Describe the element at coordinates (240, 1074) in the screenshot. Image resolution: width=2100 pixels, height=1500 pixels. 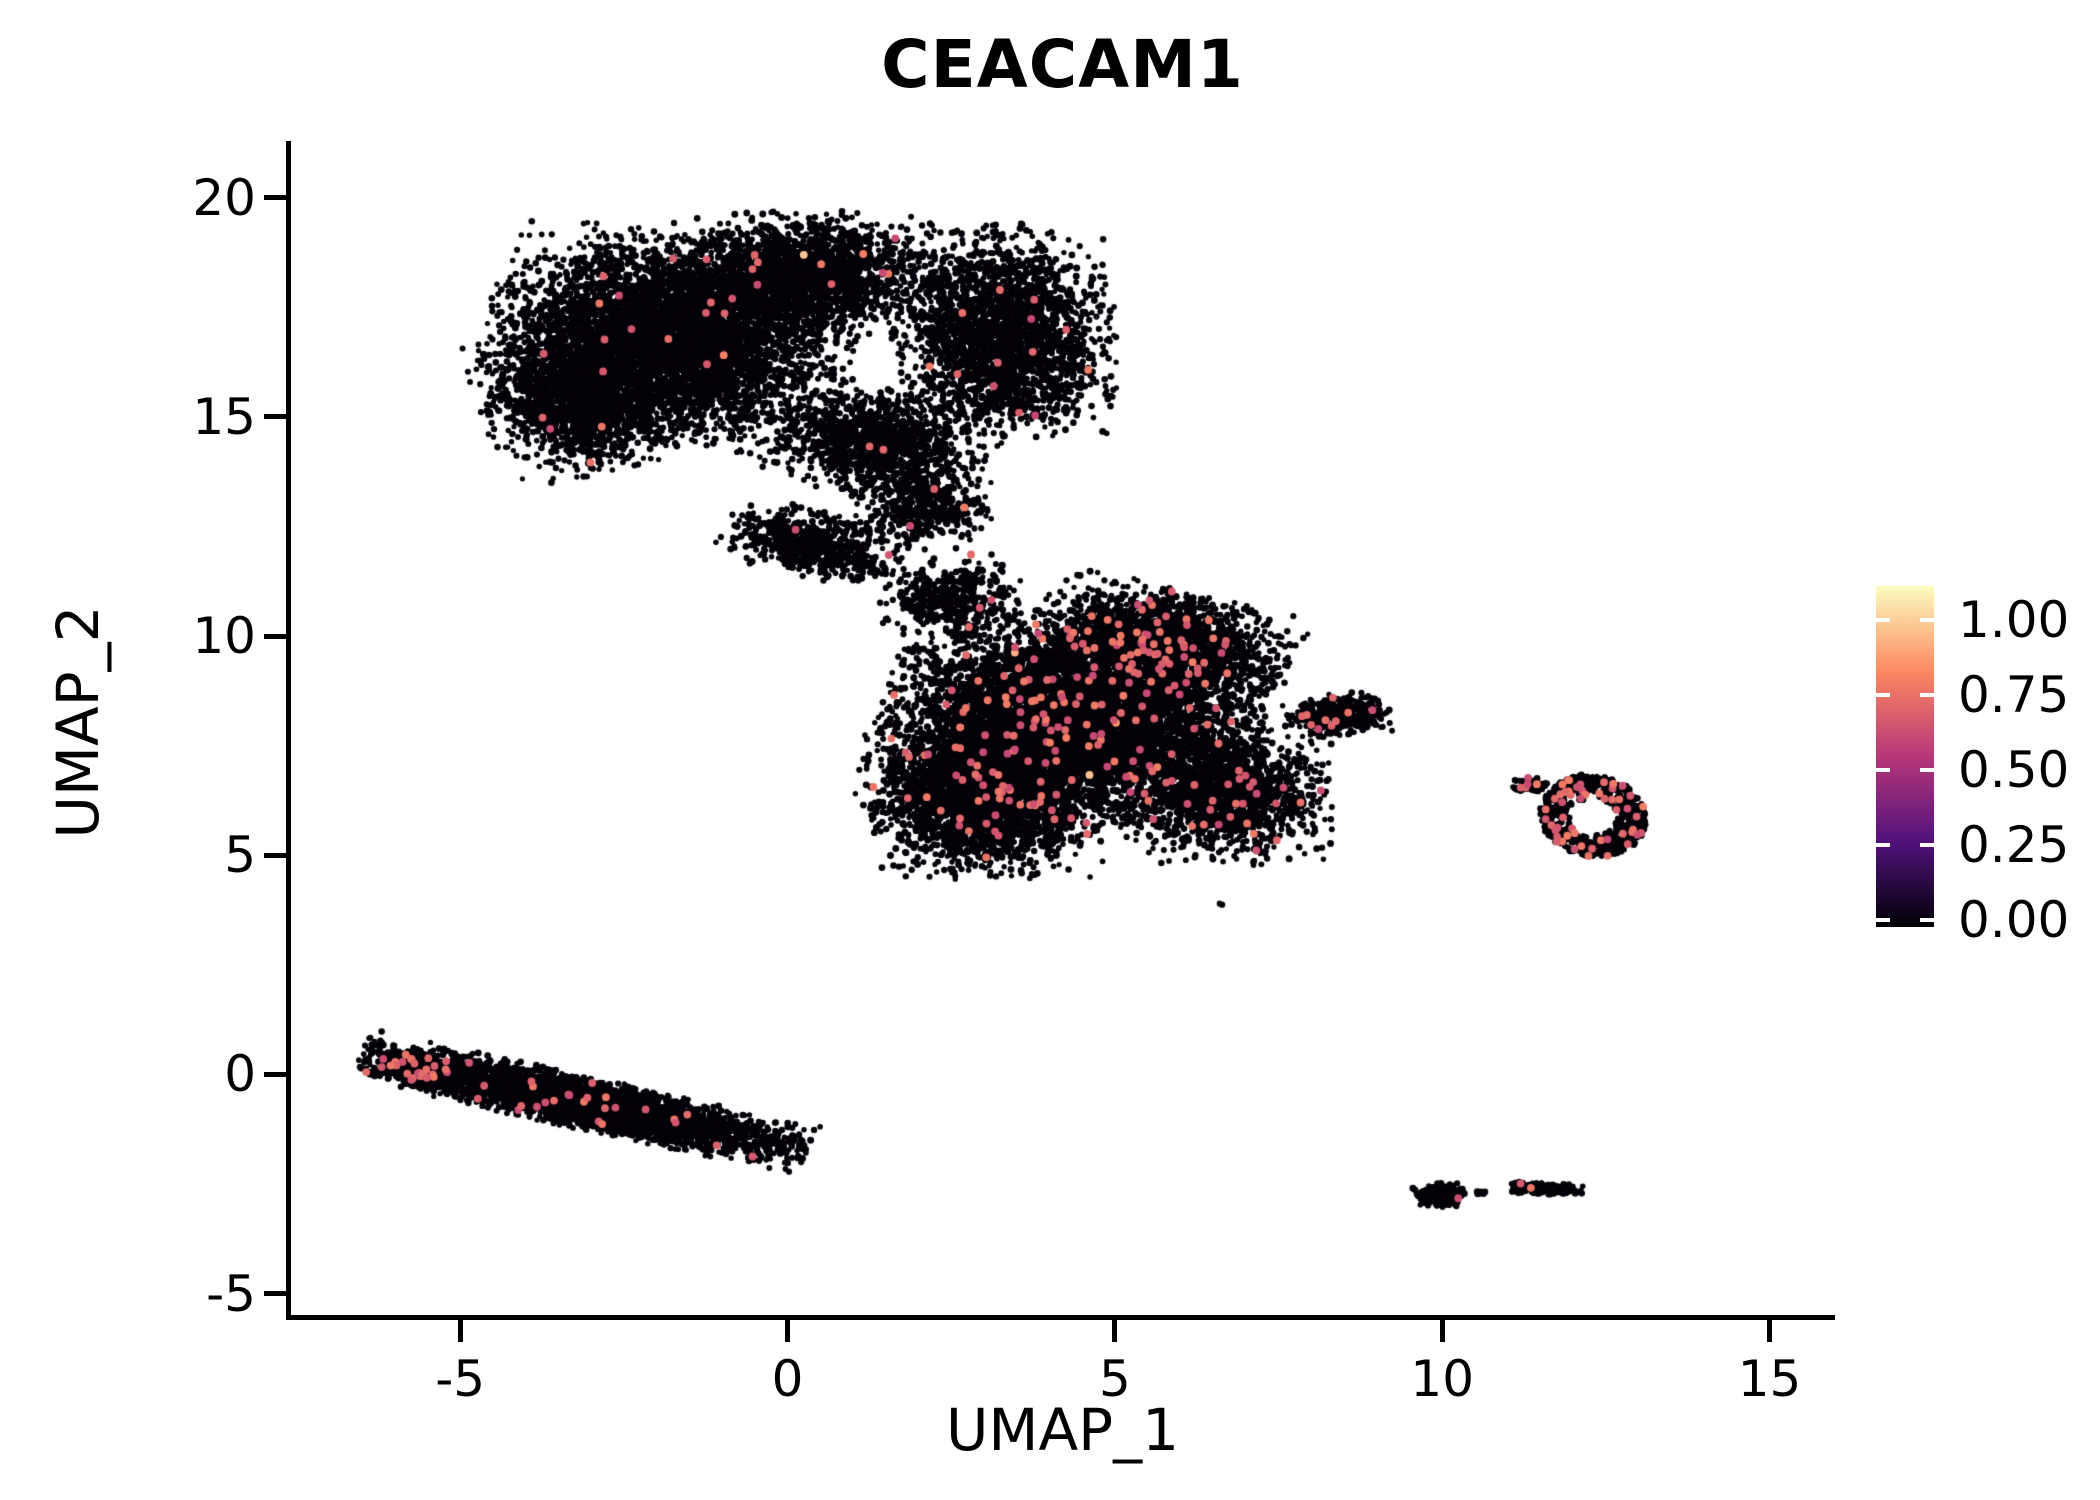
I see `y-tick-label: 0` at that location.